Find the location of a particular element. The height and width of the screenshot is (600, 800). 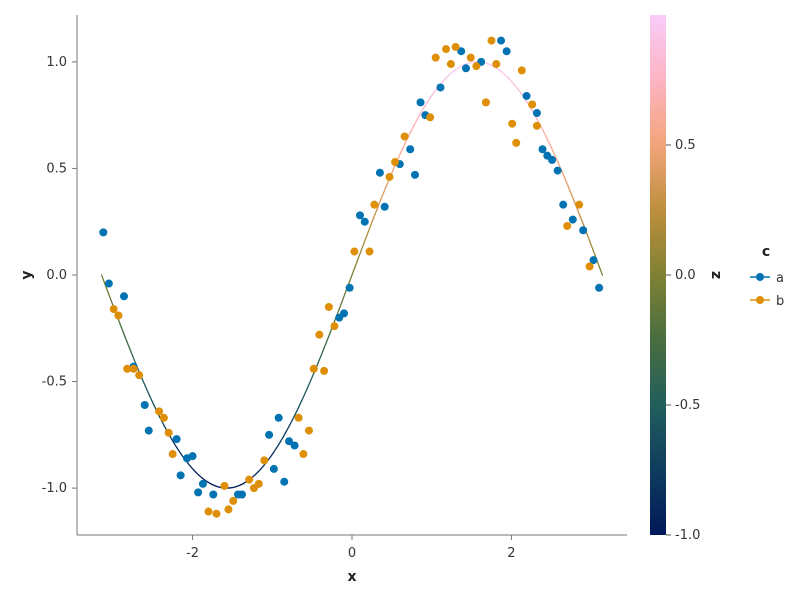

x-tick-label: -2 is located at coordinates (192, 553).